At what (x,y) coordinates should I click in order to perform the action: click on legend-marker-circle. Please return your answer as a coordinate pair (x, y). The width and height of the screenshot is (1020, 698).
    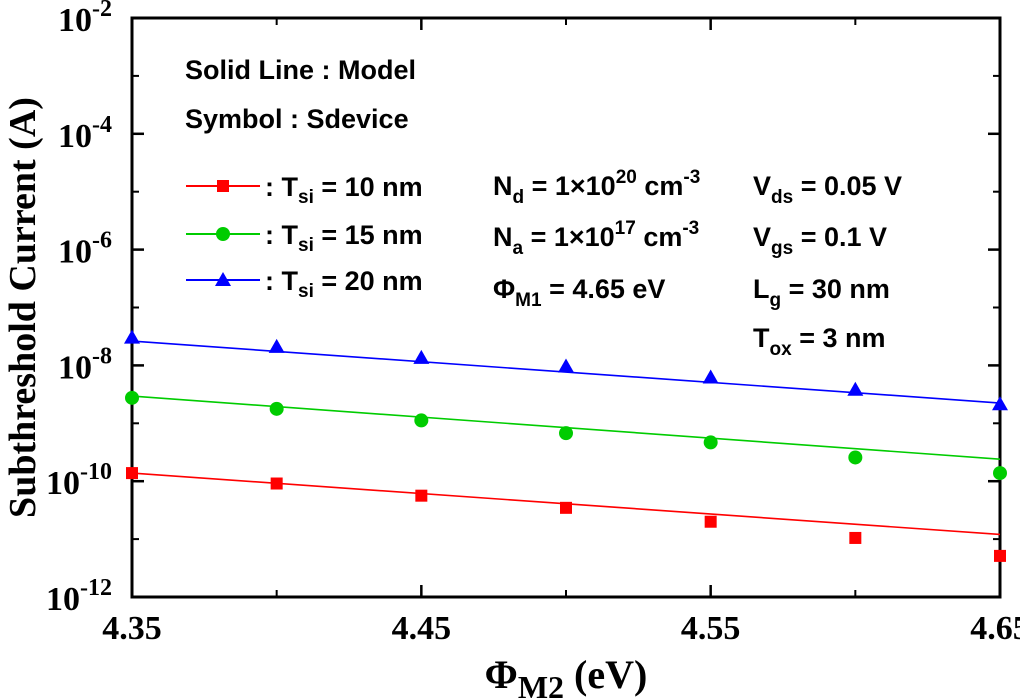
    Looking at the image, I should click on (223, 234).